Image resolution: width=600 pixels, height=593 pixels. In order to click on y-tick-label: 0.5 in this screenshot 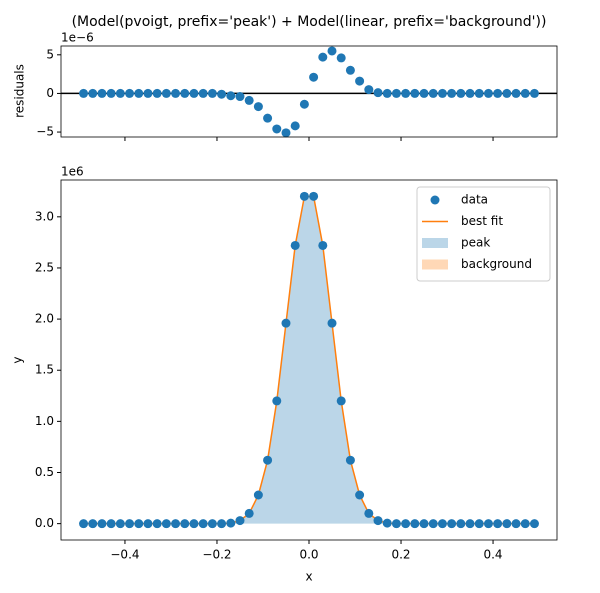, I will do `click(44, 472)`.